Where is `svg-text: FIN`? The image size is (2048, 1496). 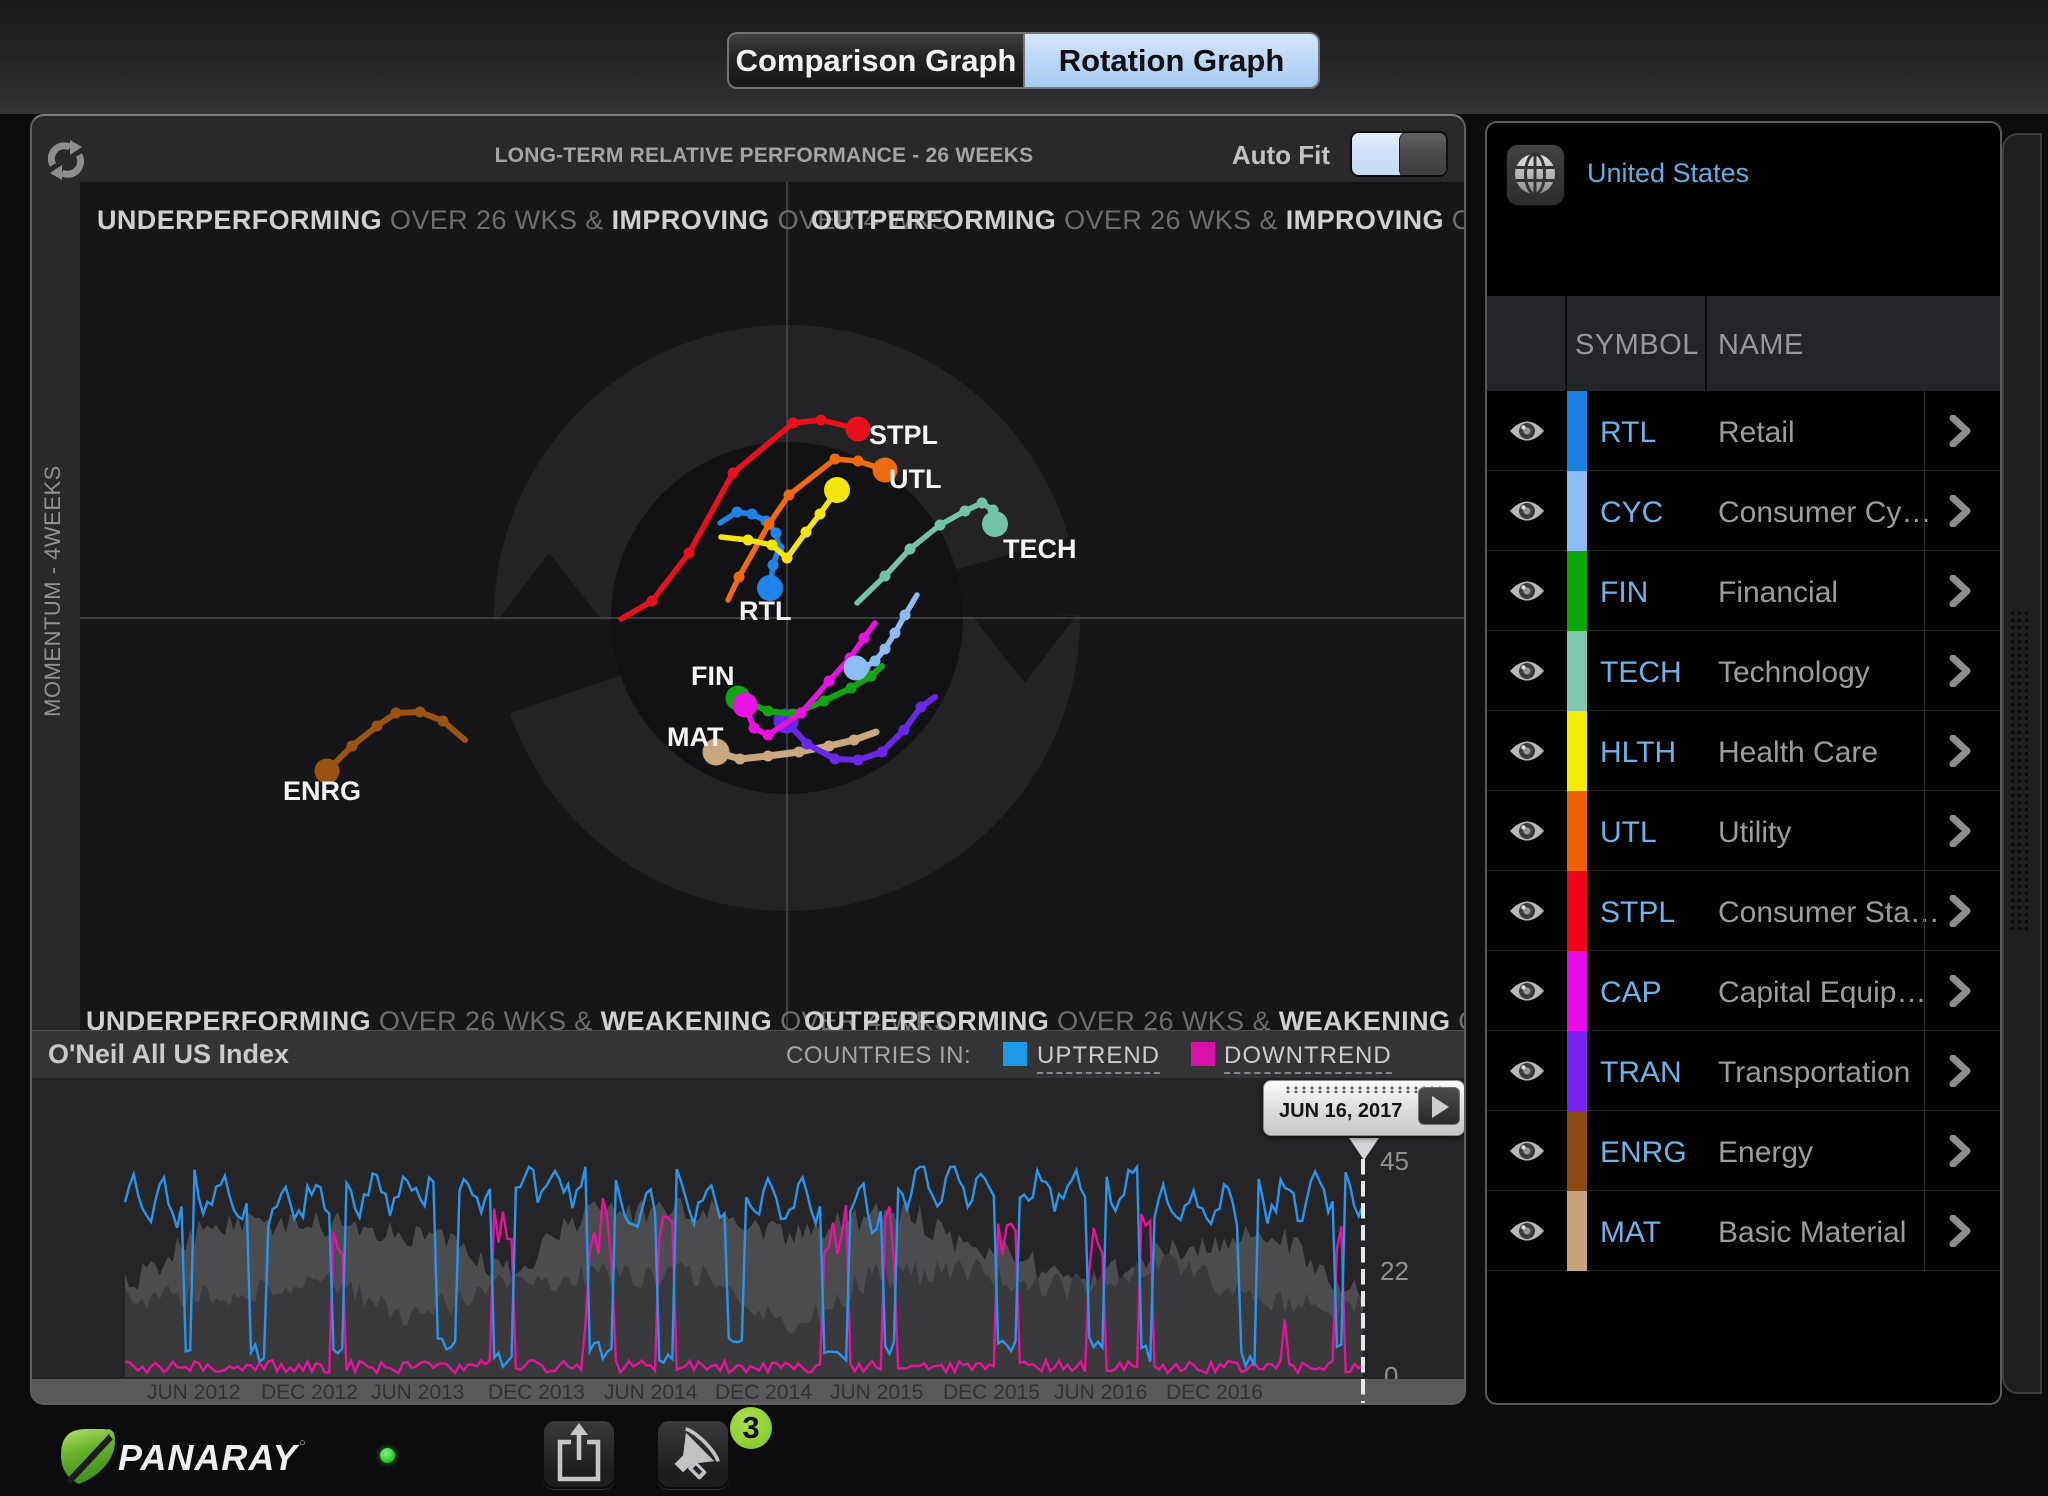
svg-text: FIN is located at coordinates (713, 676).